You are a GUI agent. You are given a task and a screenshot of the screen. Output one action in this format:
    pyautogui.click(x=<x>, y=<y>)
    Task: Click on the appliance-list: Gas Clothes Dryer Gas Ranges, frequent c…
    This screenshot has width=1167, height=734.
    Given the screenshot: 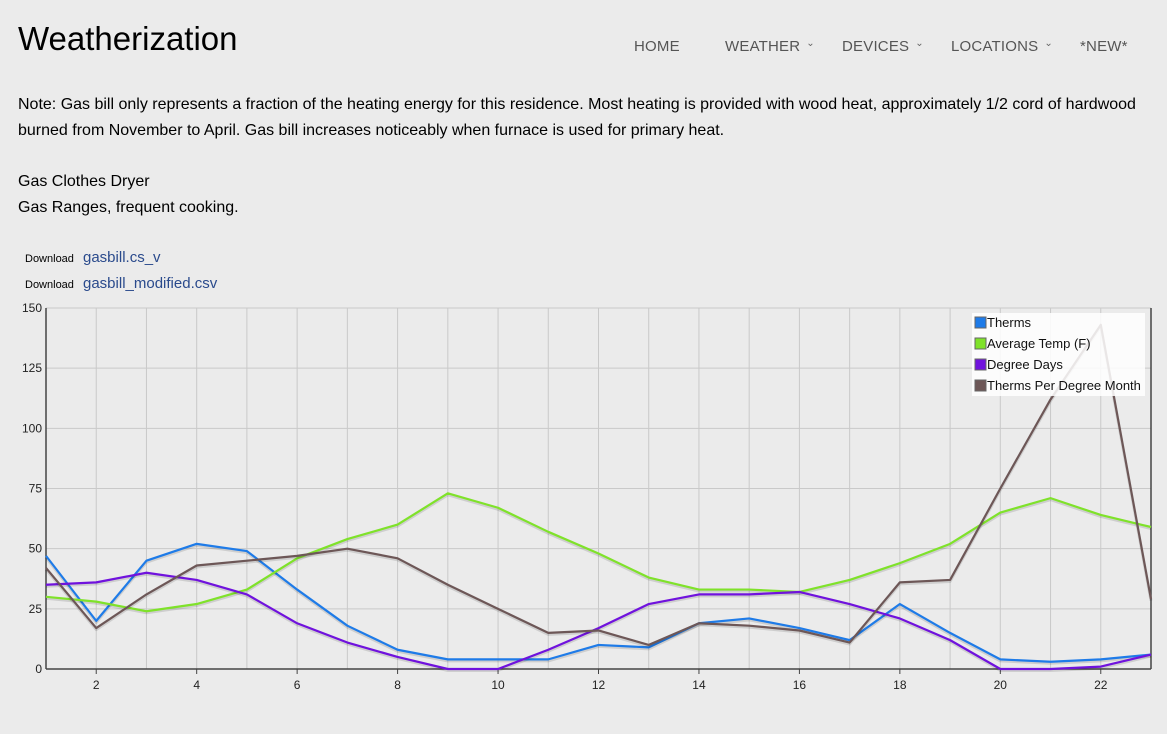 What is the action you would take?
    pyautogui.click(x=128, y=194)
    